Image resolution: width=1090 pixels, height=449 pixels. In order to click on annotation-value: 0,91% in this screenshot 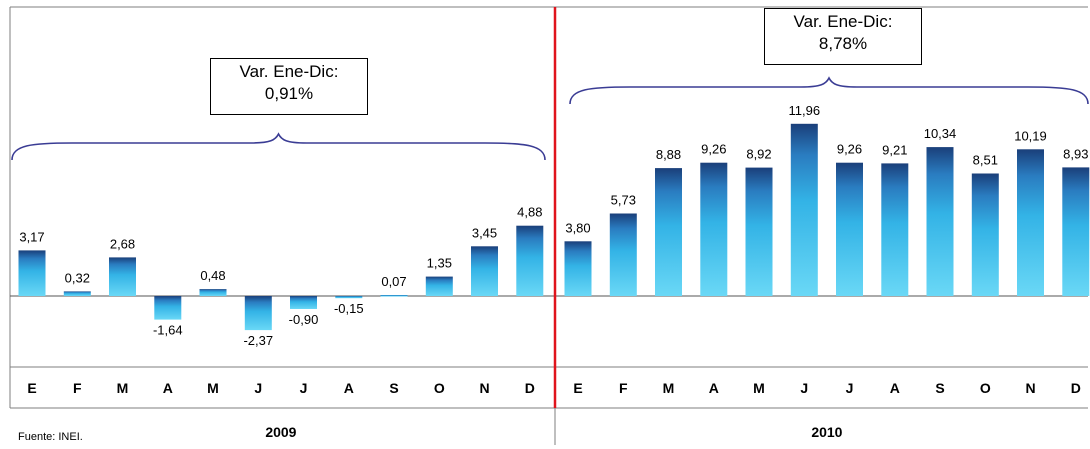, I will do `click(289, 93)`.